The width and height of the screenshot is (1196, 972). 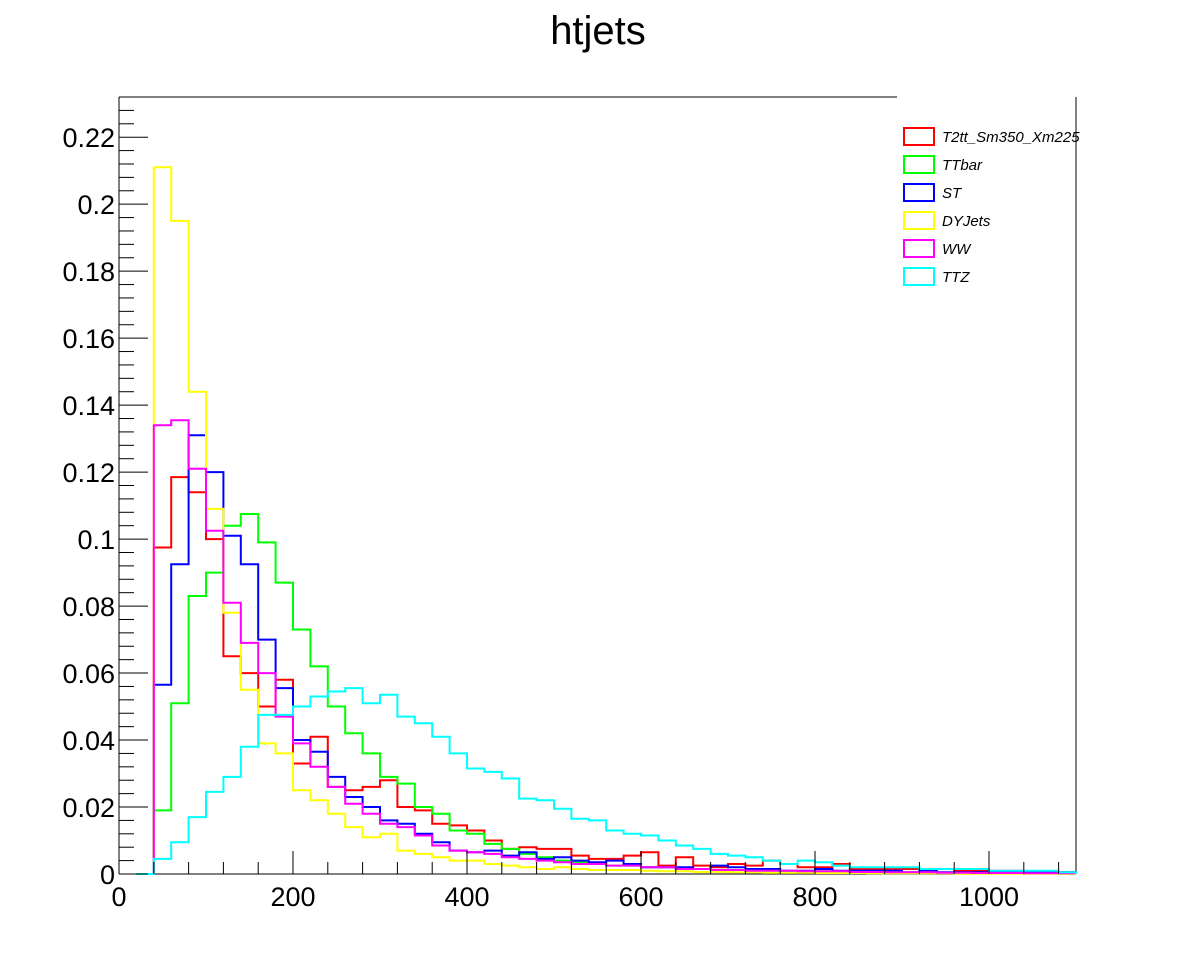 I want to click on x-tick-label: 600, so click(x=640, y=897).